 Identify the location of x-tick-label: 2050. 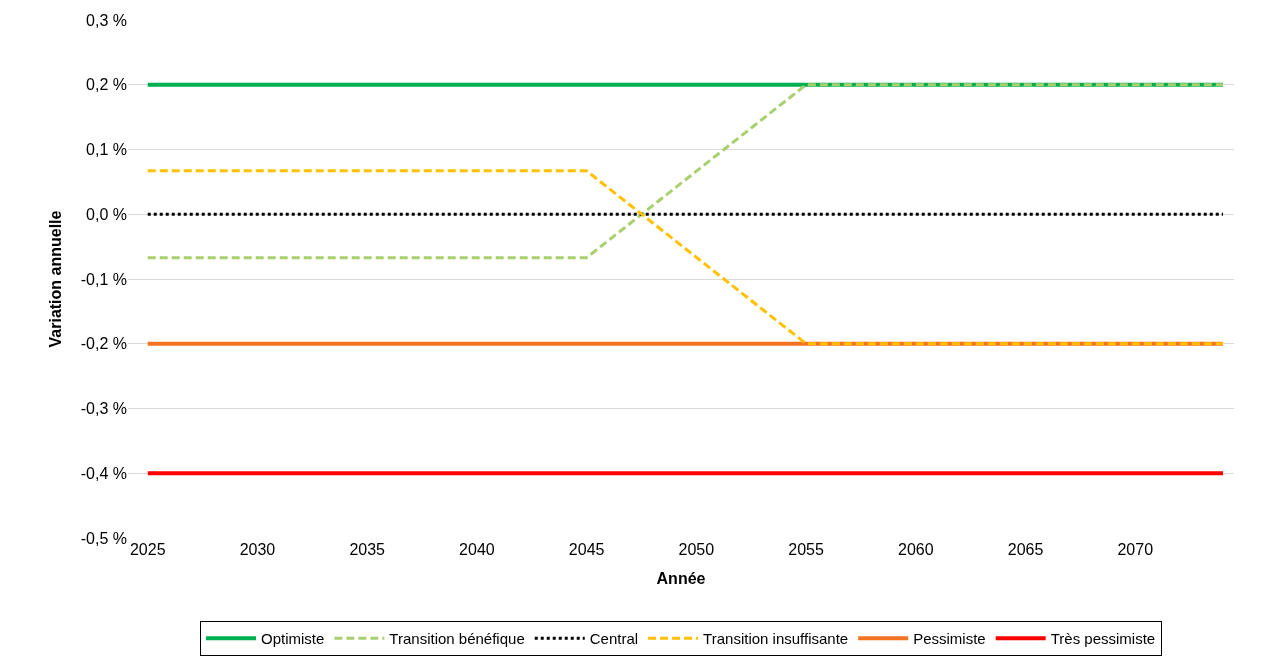
(696, 549).